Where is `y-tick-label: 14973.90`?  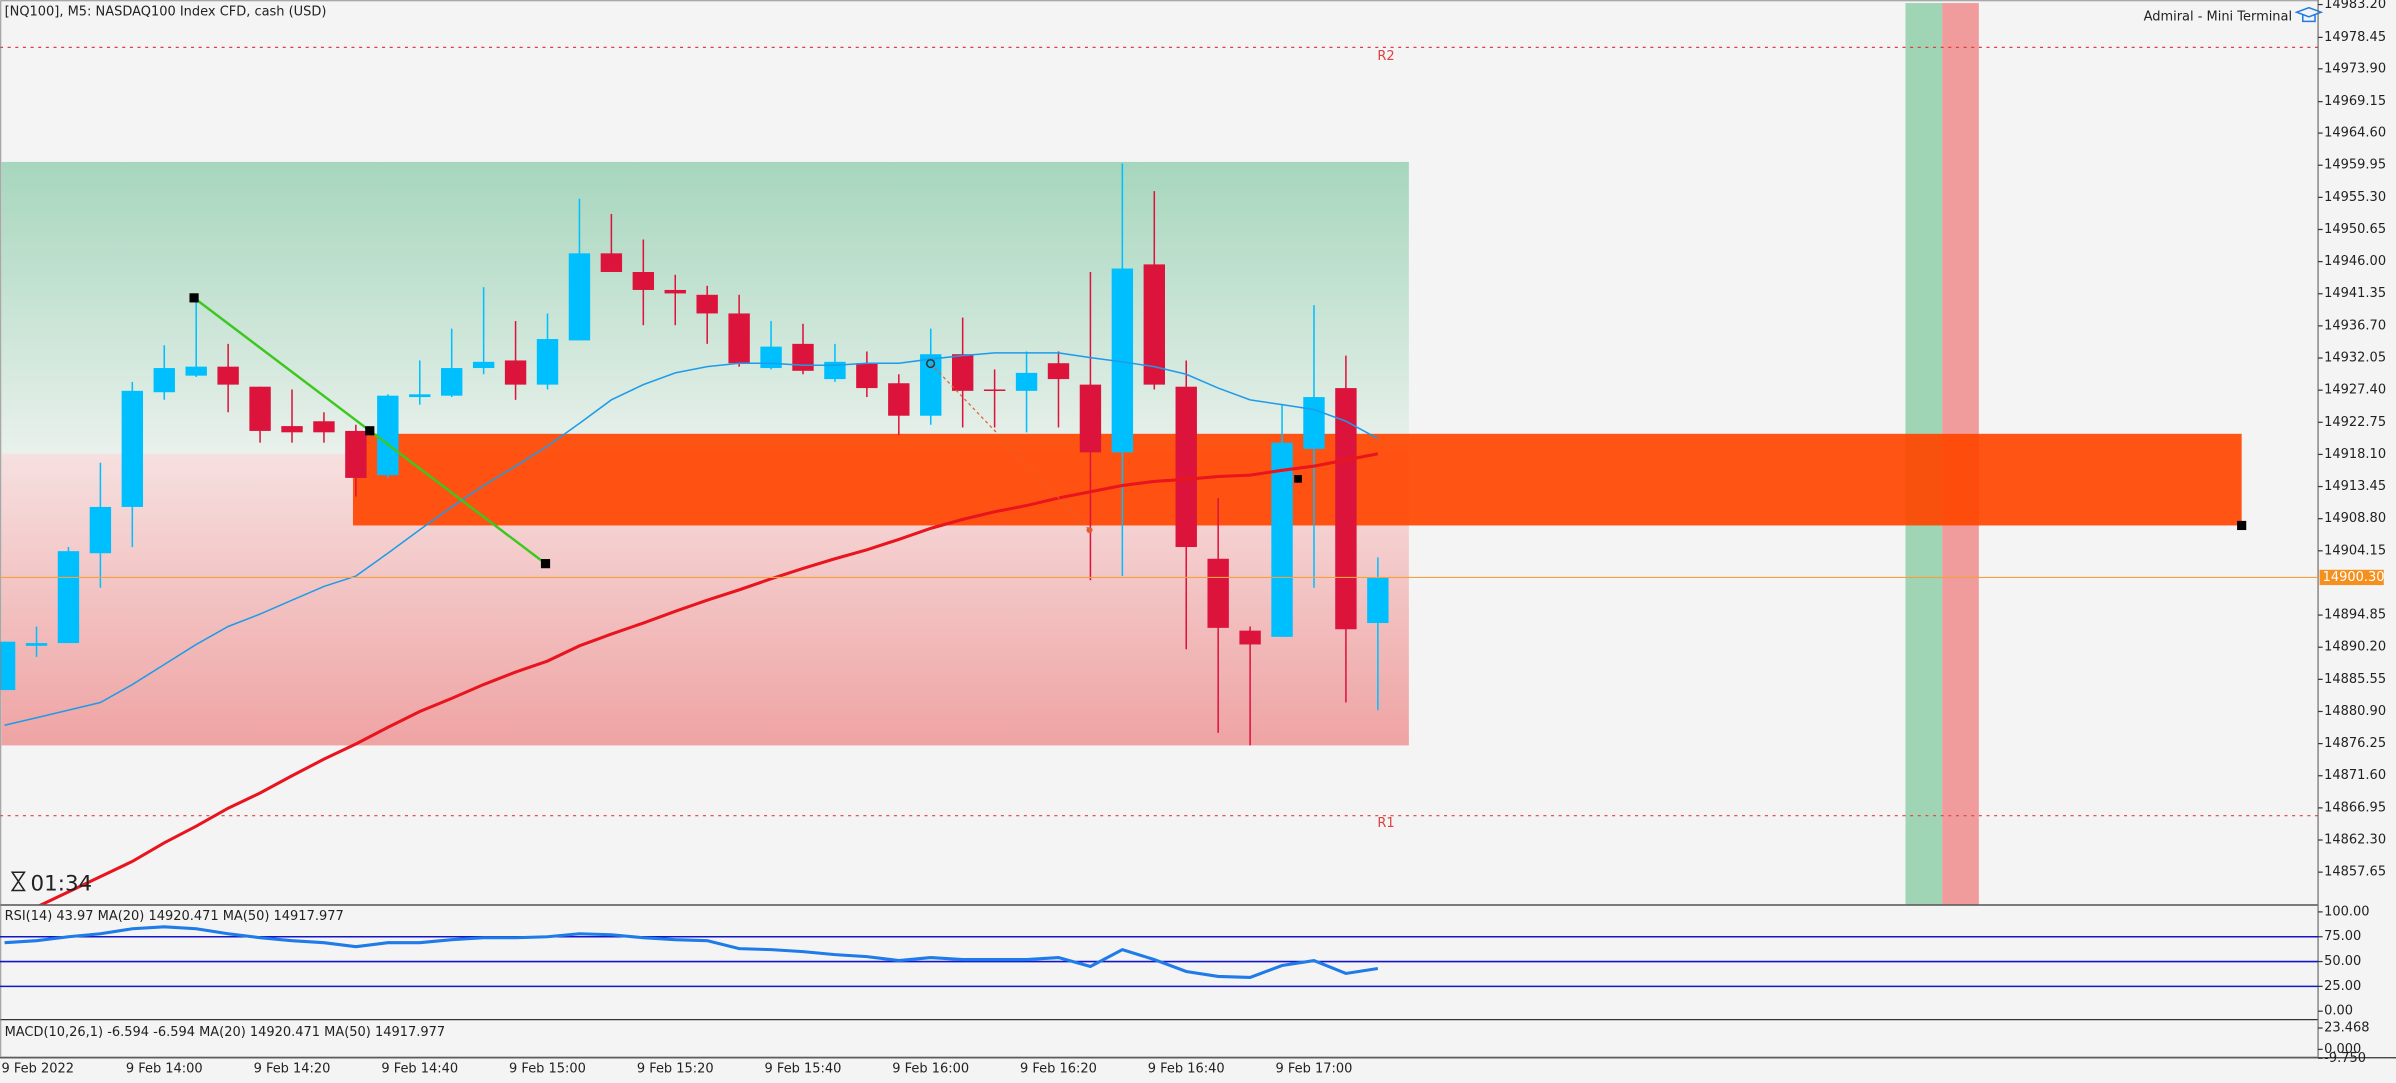 y-tick-label: 14973.90 is located at coordinates (2355, 68).